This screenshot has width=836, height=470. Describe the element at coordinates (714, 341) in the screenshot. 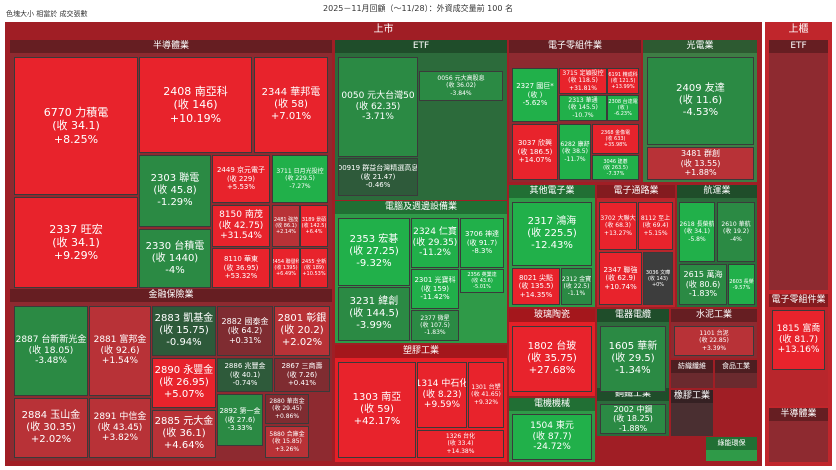

I see `stock-cell: 1101 台泥 (收 22.85) +3.39%` at that location.